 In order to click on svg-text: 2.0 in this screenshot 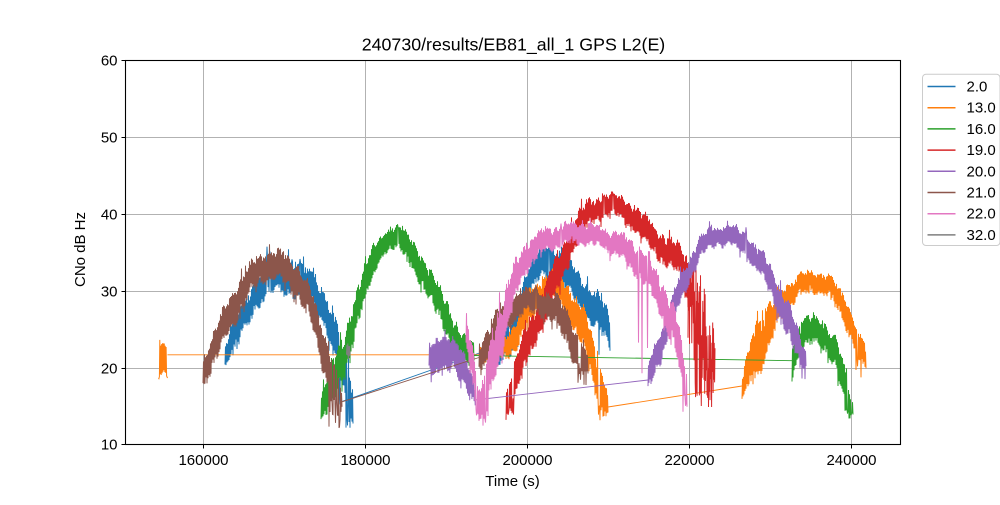, I will do `click(977, 87)`.